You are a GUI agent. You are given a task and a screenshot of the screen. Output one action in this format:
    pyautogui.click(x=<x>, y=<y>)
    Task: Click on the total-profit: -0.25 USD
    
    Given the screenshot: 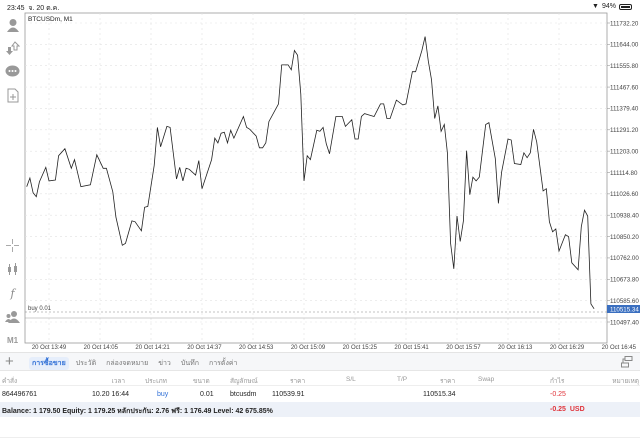 What is the action you would take?
    pyautogui.click(x=567, y=409)
    